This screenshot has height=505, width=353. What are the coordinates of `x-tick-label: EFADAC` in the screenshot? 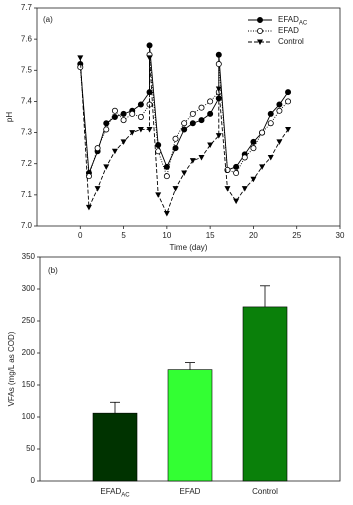 It's located at (115, 492).